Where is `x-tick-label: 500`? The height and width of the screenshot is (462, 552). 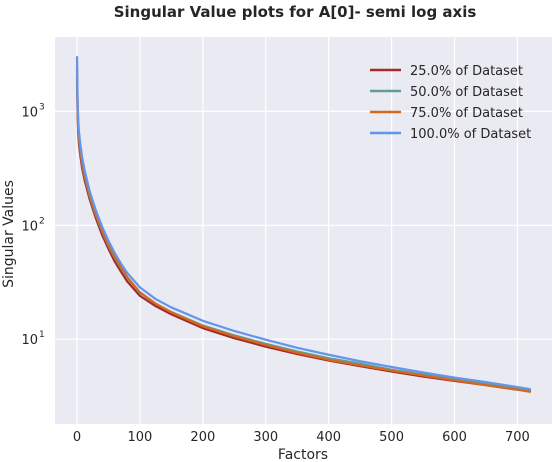 x-tick-label: 500 is located at coordinates (391, 437).